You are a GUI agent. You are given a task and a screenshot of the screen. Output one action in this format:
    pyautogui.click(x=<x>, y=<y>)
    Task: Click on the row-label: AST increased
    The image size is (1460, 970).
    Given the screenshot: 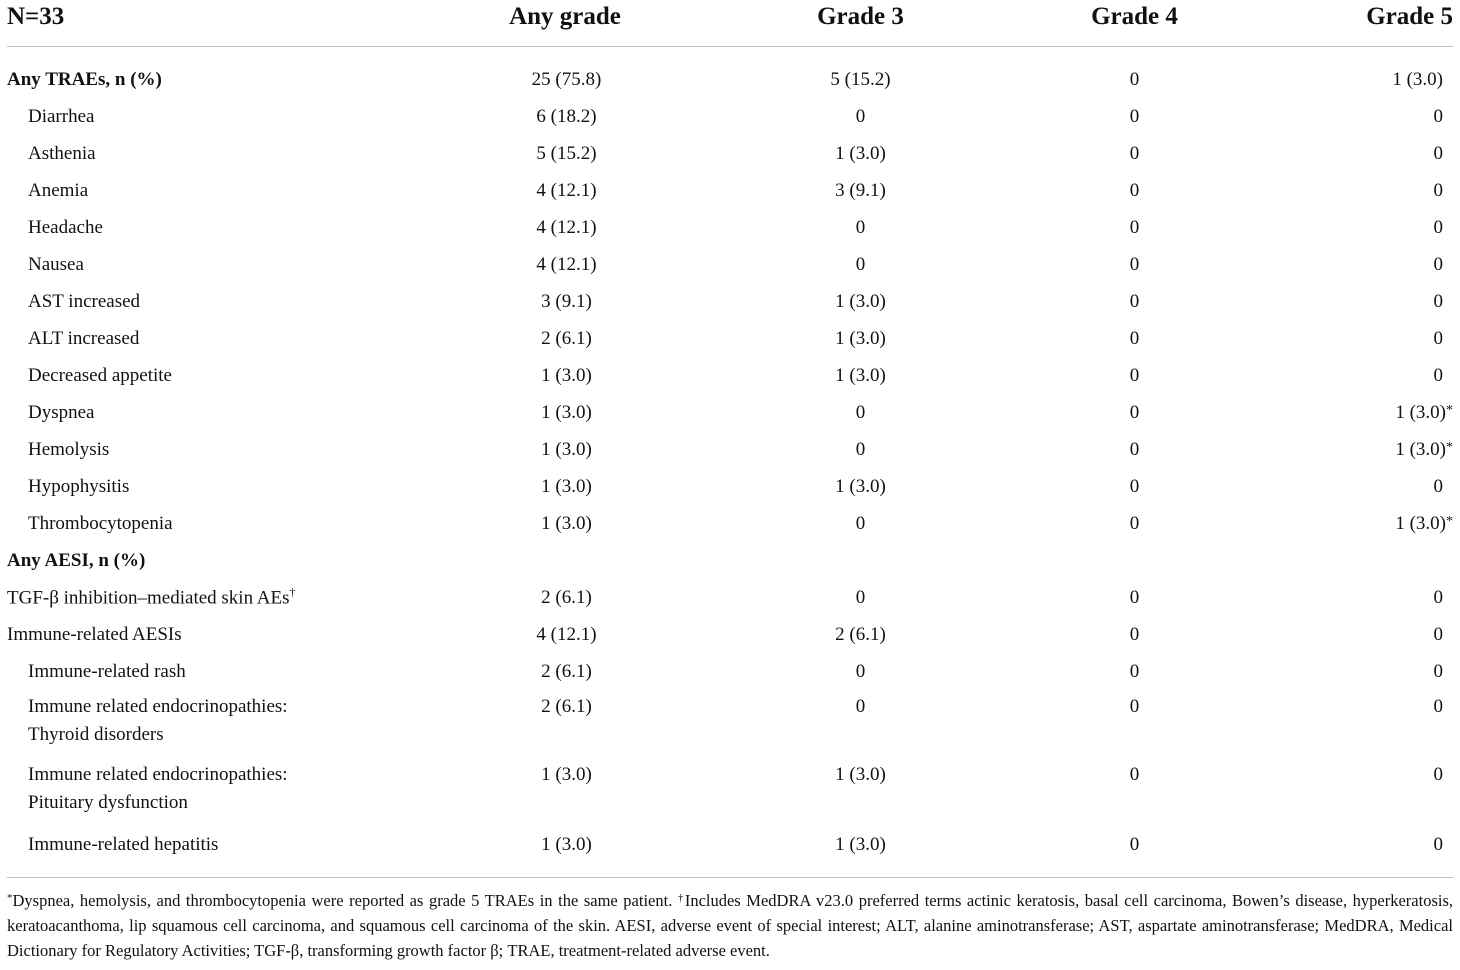 What is the action you would take?
    pyautogui.click(x=84, y=301)
    